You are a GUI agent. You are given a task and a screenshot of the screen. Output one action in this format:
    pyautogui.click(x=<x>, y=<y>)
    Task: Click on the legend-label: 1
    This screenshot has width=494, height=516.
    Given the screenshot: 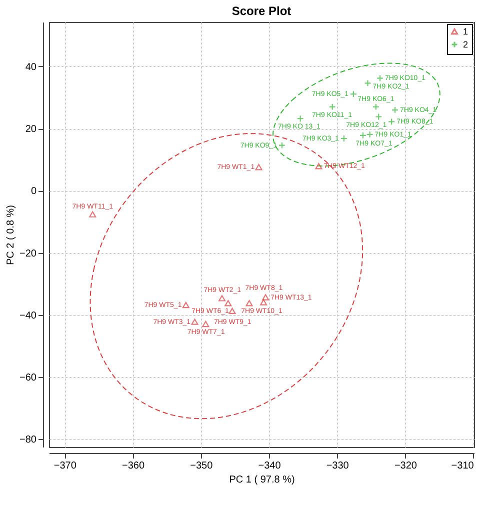 What is the action you would take?
    pyautogui.click(x=465, y=31)
    